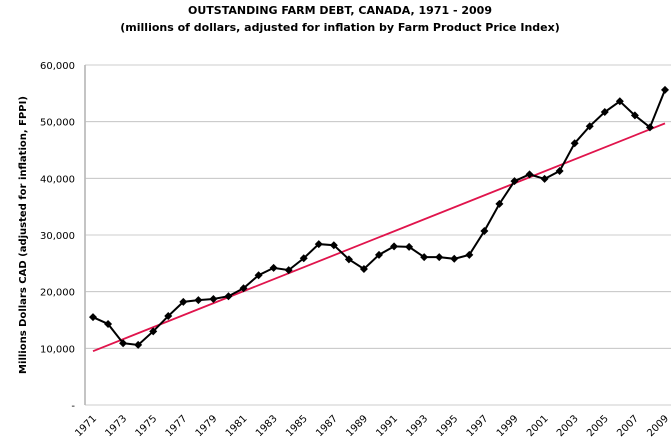 This screenshot has width=671, height=445. I want to click on x-tick-label: 1997, so click(478, 426).